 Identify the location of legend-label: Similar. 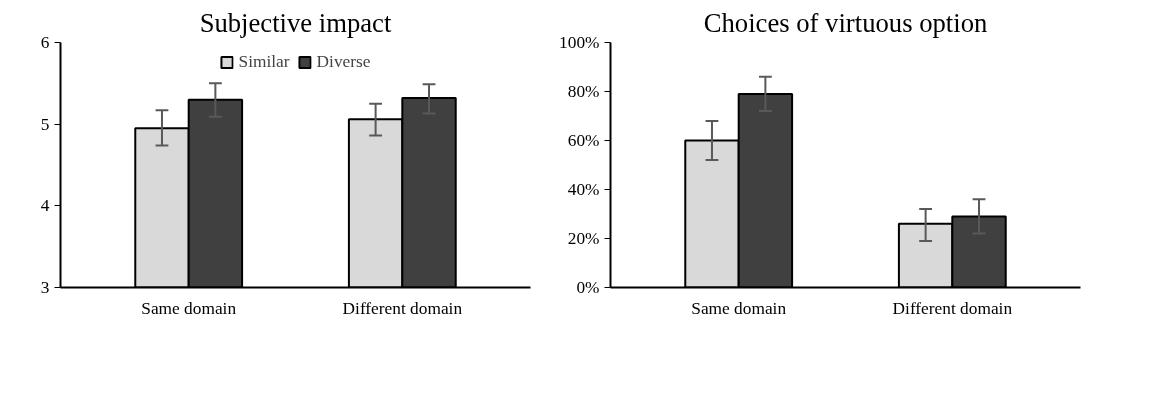
(264, 62).